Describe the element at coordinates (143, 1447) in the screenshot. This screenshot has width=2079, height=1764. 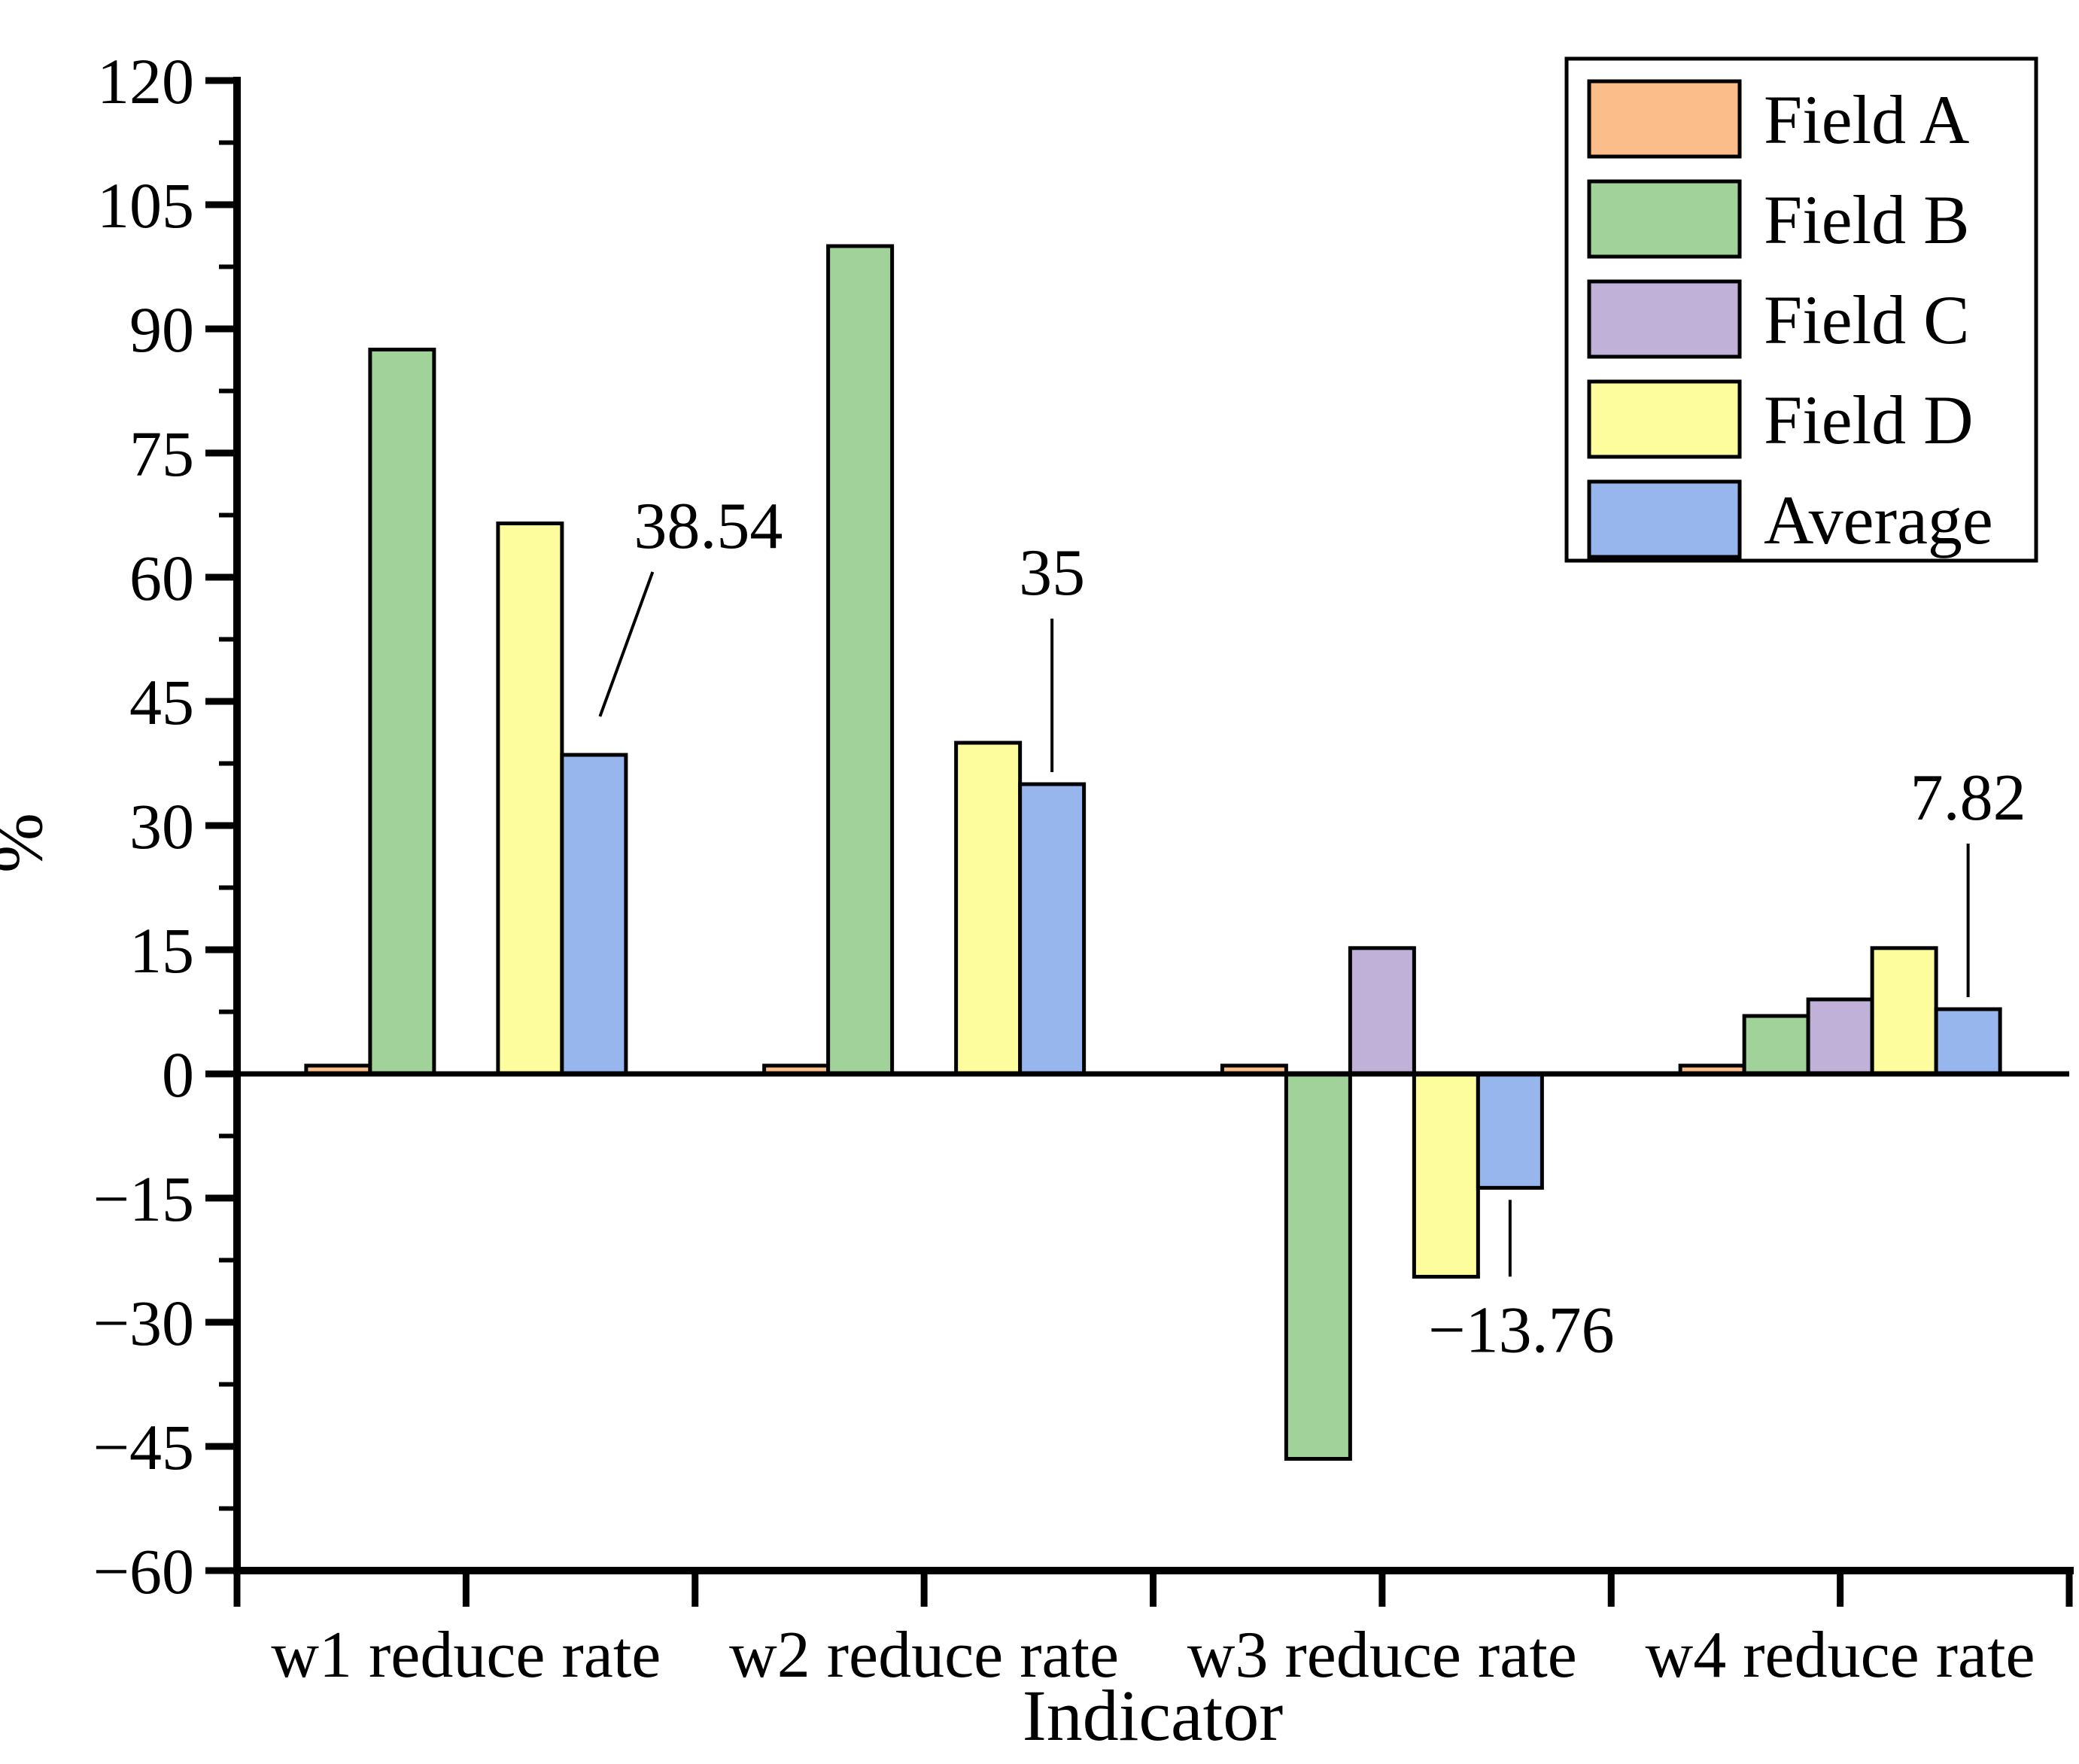
I see `y-tick-label: −45` at that location.